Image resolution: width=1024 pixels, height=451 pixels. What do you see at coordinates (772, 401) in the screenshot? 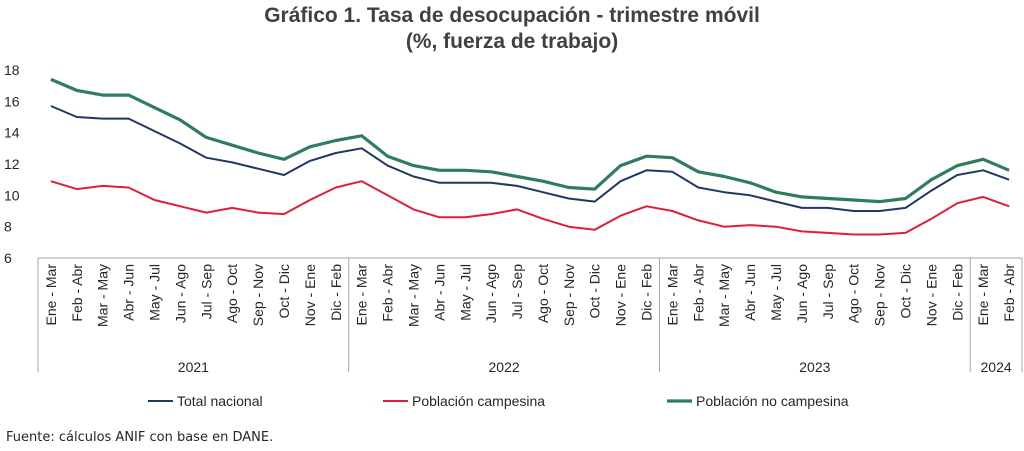
I see `legend-label: Población no campesina` at bounding box center [772, 401].